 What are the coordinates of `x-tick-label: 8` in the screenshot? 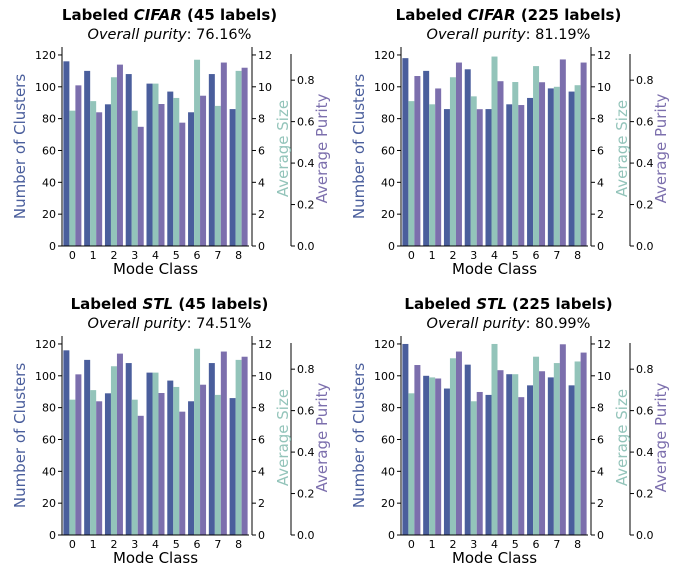 It's located at (238, 255).